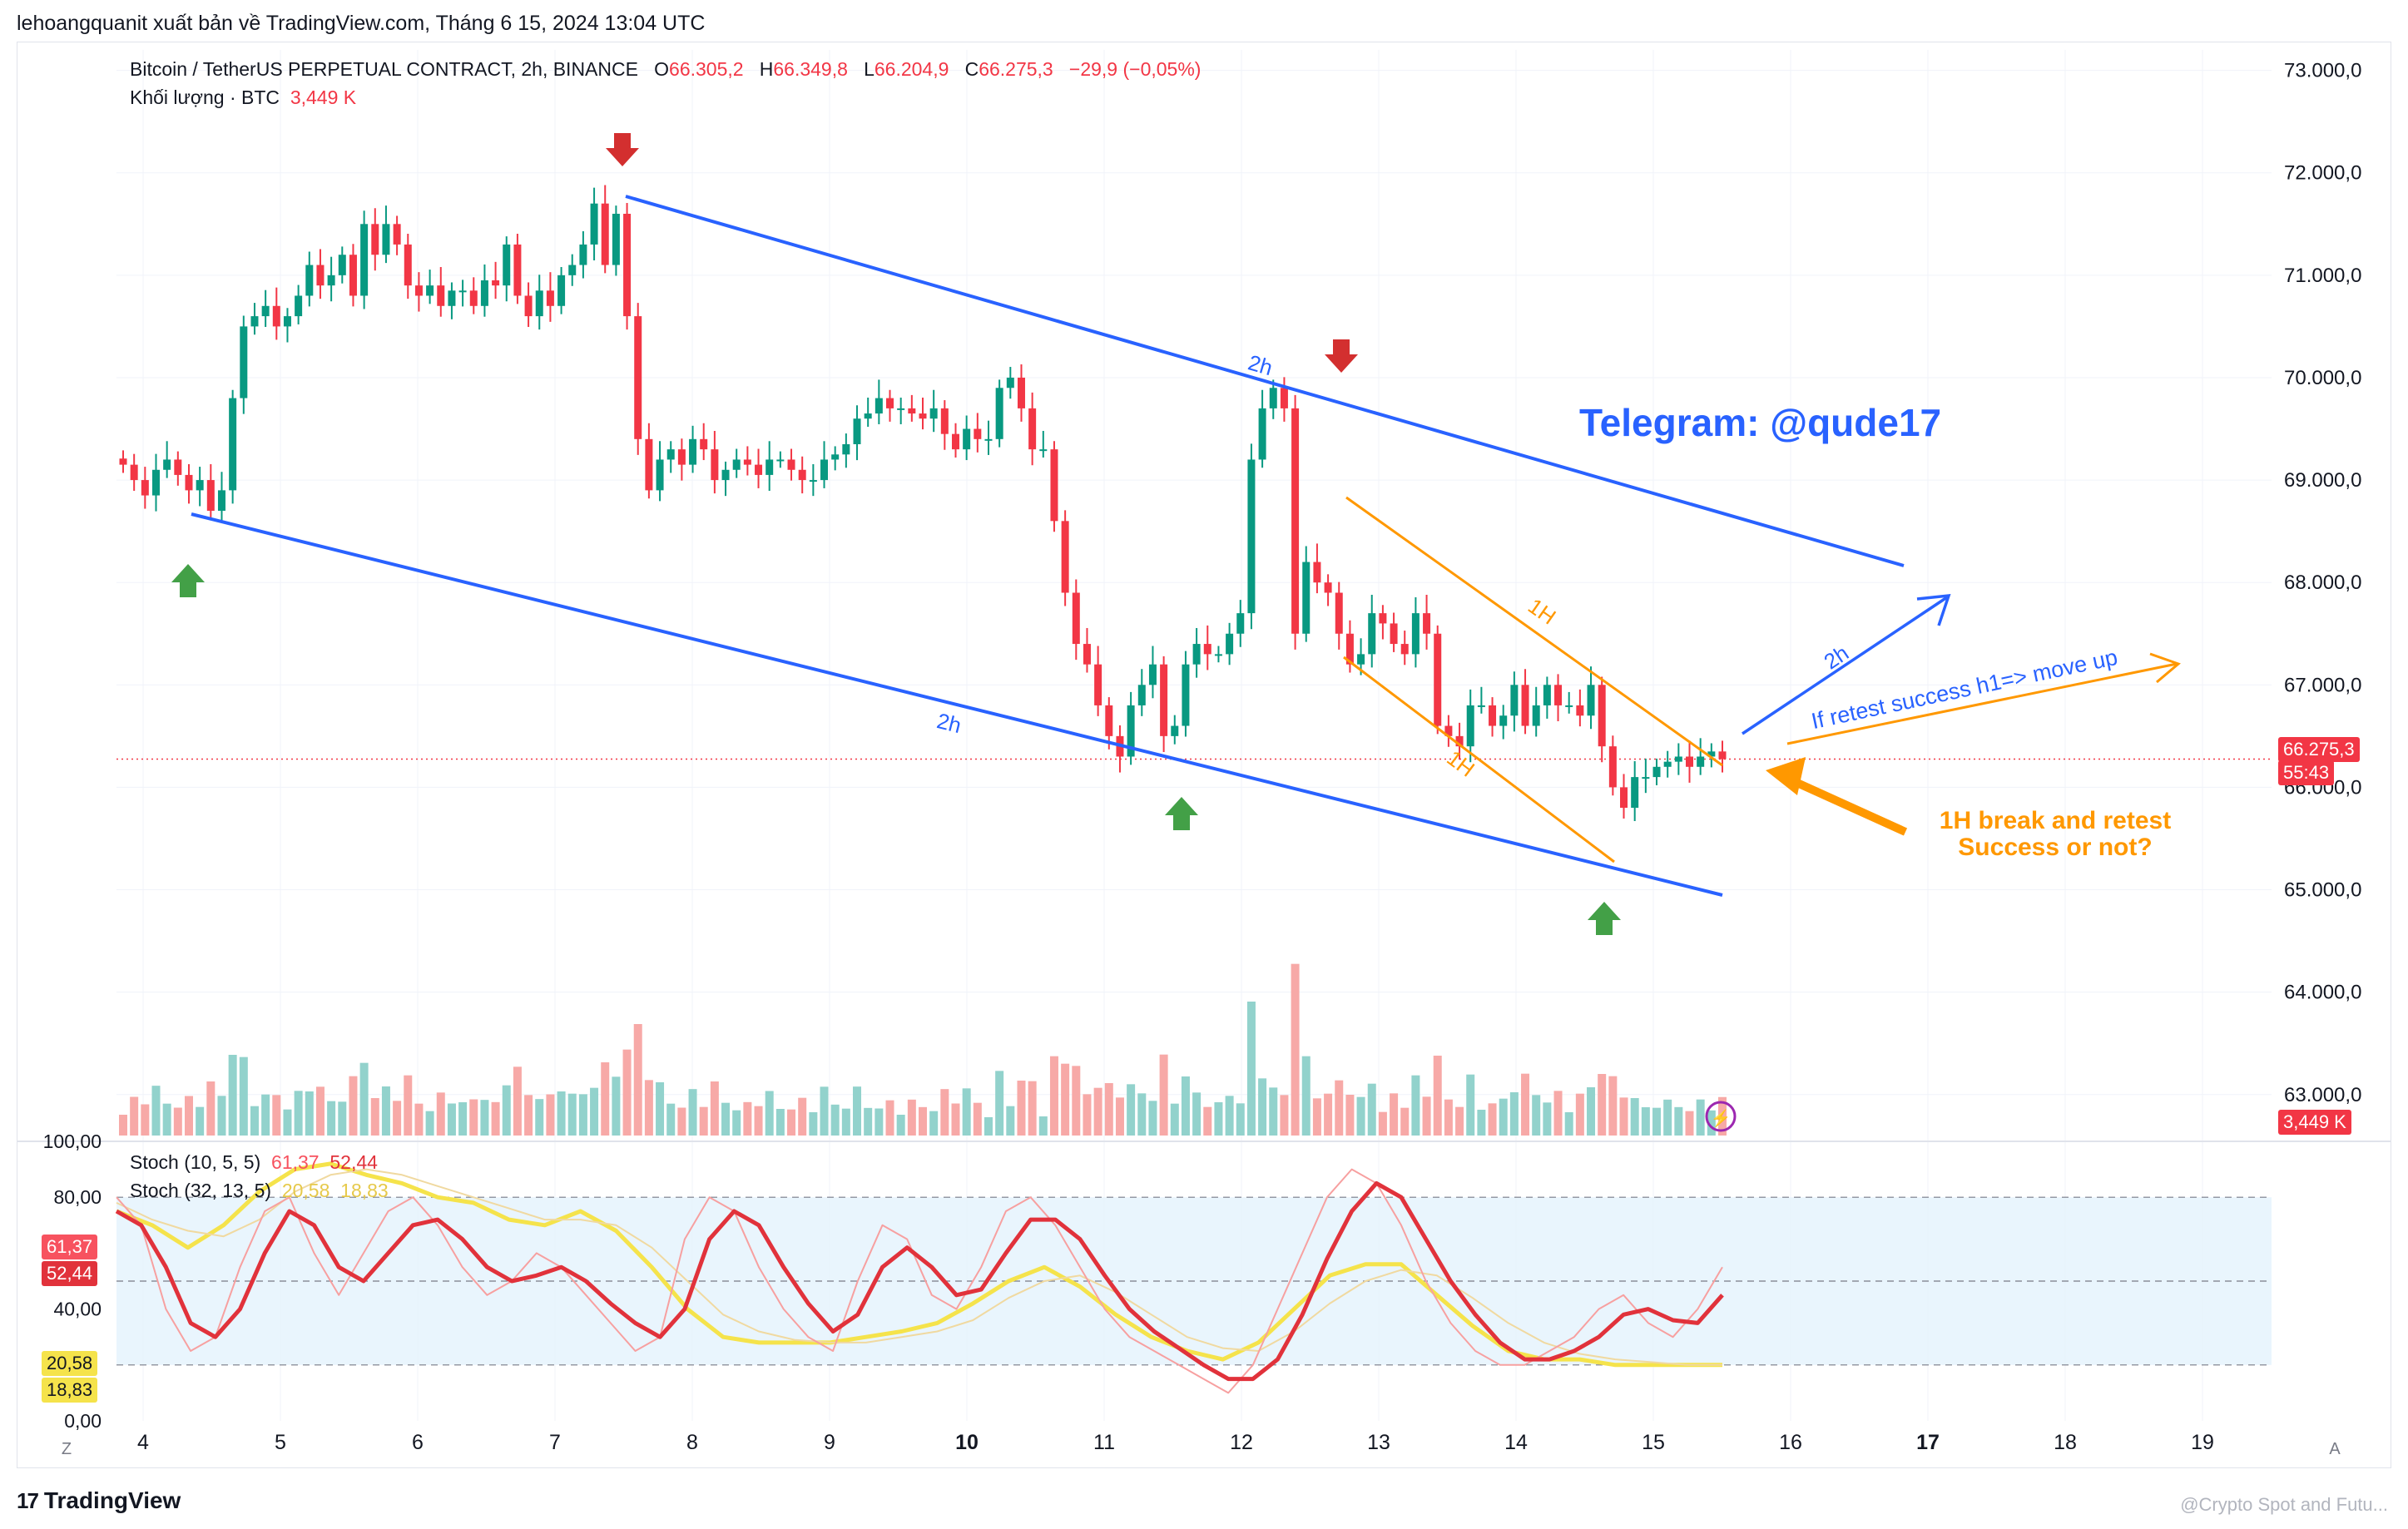 The image size is (2408, 1529). Describe the element at coordinates (365, 1190) in the screenshot. I see `stoch2-d: 18,83` at that location.